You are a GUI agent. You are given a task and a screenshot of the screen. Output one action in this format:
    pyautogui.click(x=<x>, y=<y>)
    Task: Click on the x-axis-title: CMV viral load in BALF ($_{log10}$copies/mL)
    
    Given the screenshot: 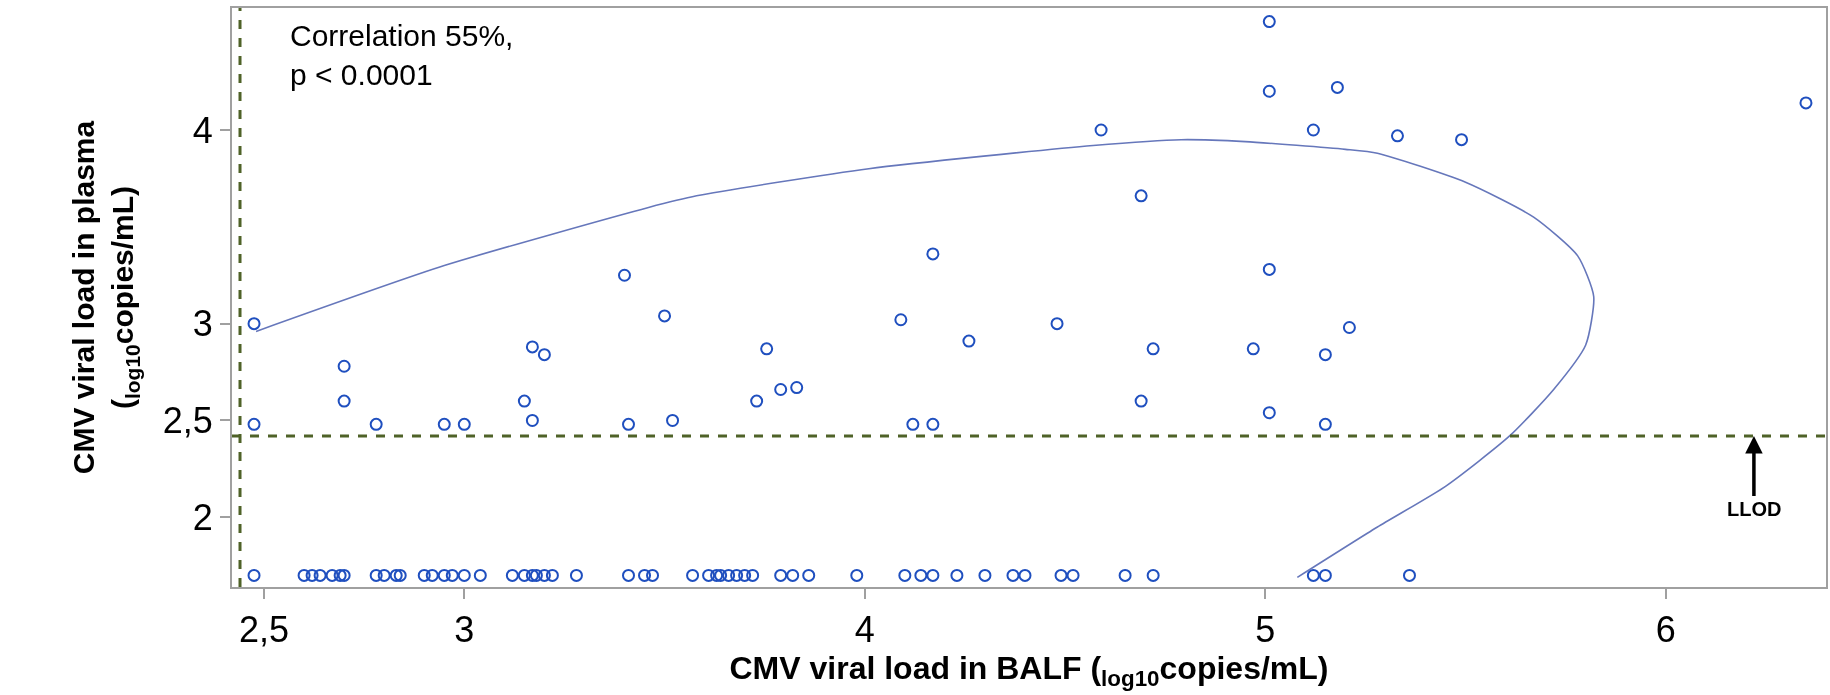 What is the action you would take?
    pyautogui.click(x=1029, y=670)
    